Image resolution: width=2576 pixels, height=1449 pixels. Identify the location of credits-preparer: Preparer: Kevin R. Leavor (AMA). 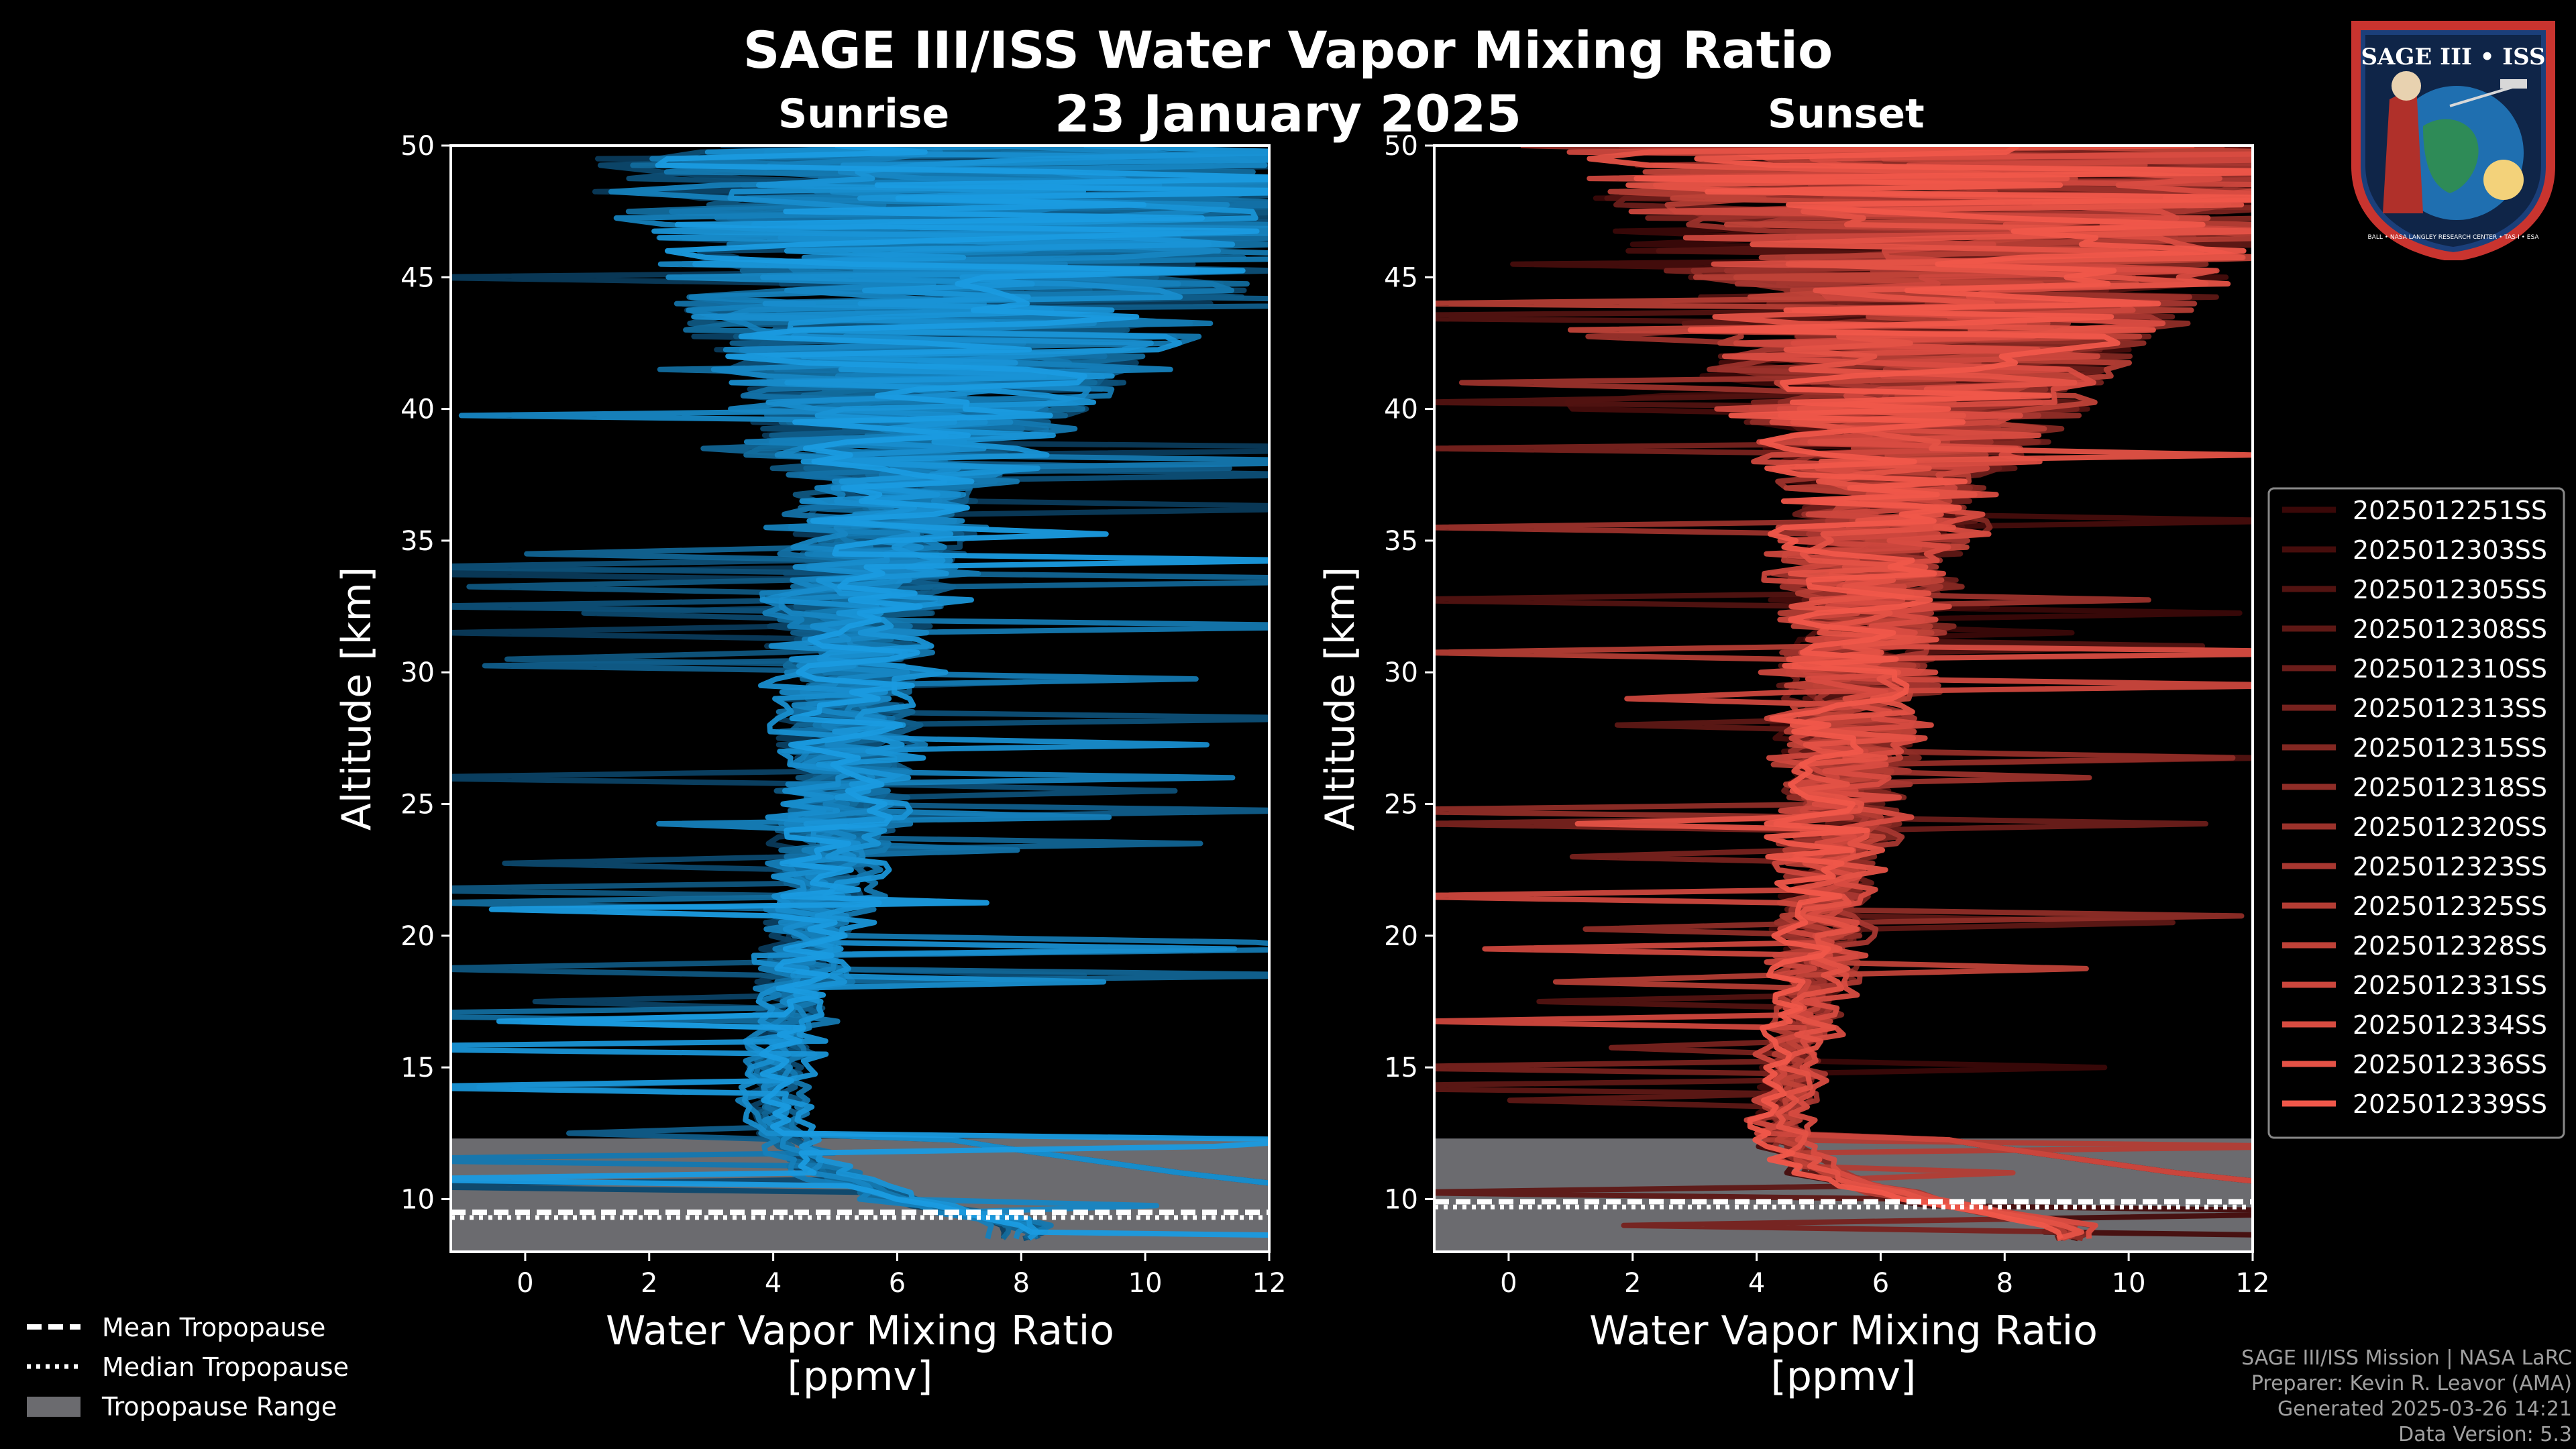
(2411, 1383).